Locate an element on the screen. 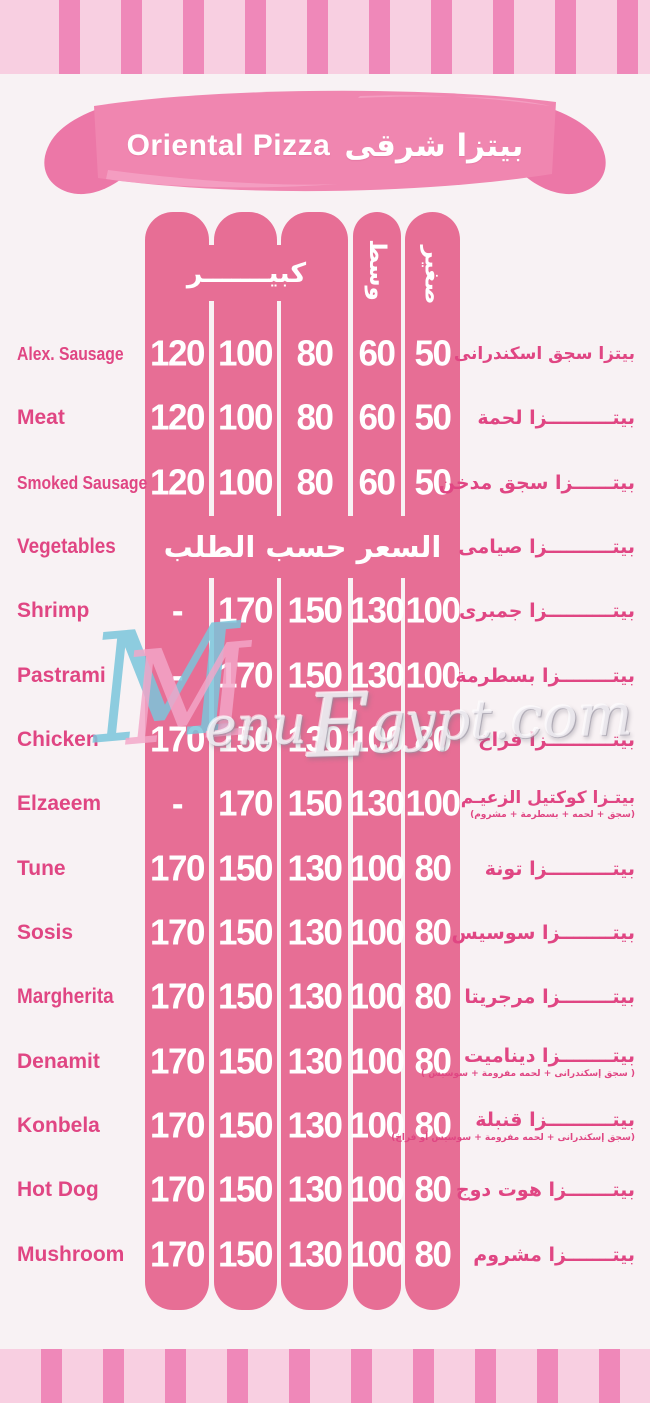  ribbon-banner-graphic is located at coordinates (325, 142).